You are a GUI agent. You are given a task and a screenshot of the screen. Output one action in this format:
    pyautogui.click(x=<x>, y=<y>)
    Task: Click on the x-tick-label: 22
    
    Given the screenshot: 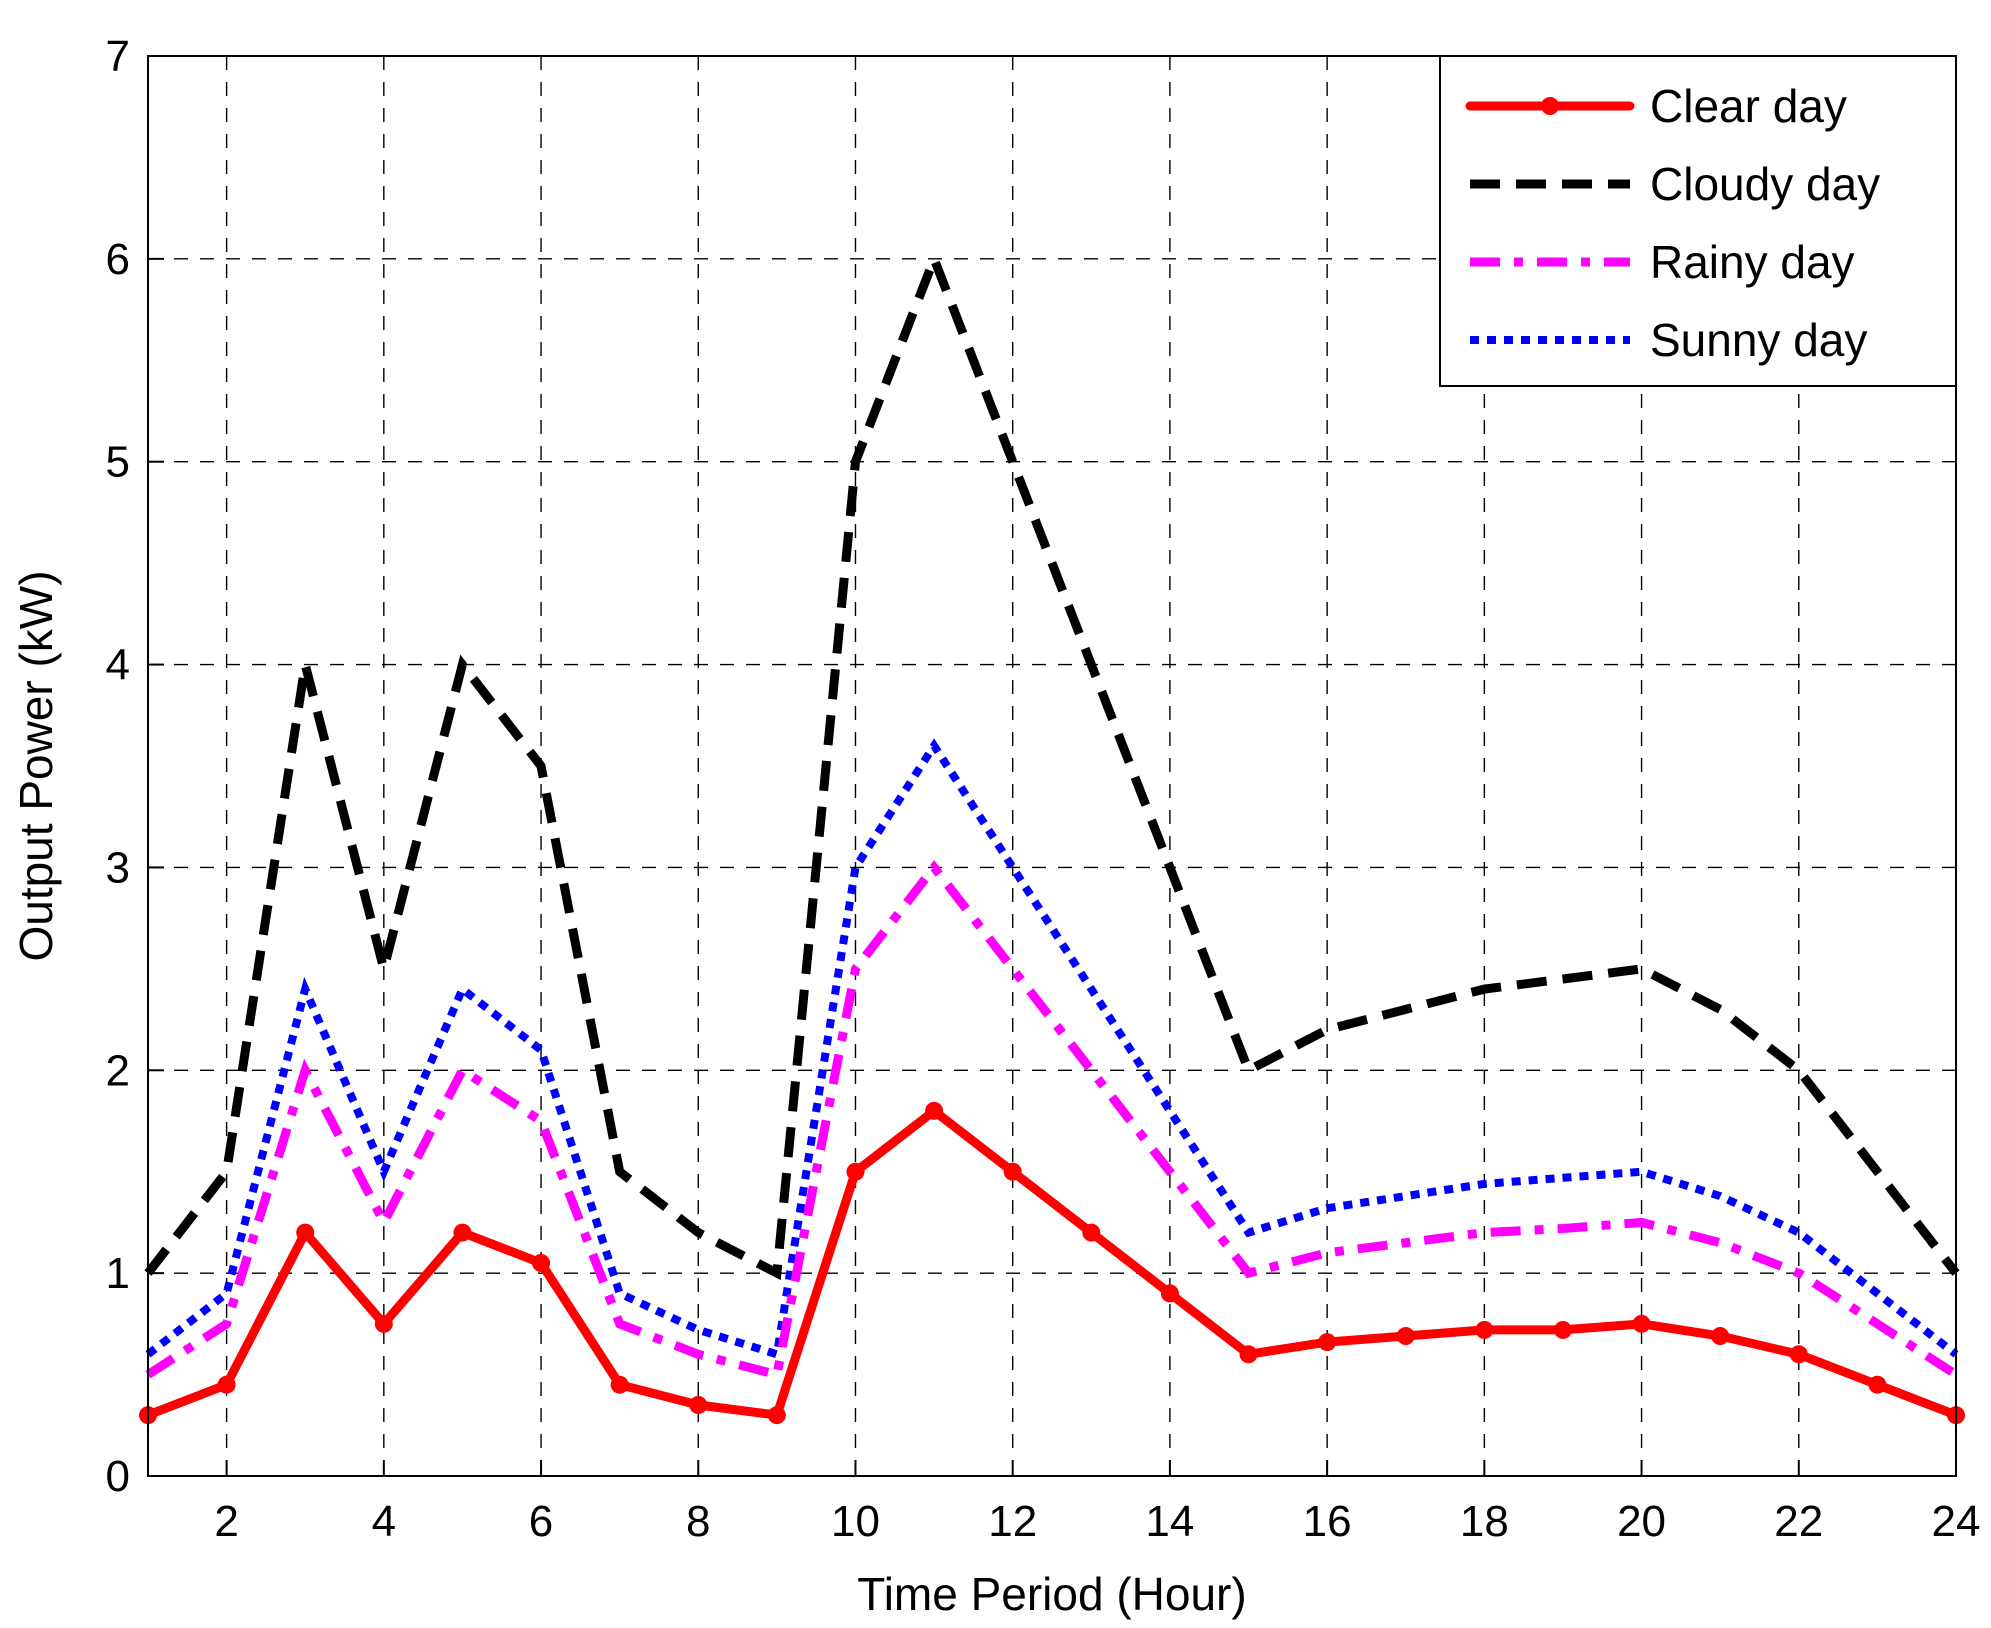 What is the action you would take?
    pyautogui.click(x=1798, y=1521)
    